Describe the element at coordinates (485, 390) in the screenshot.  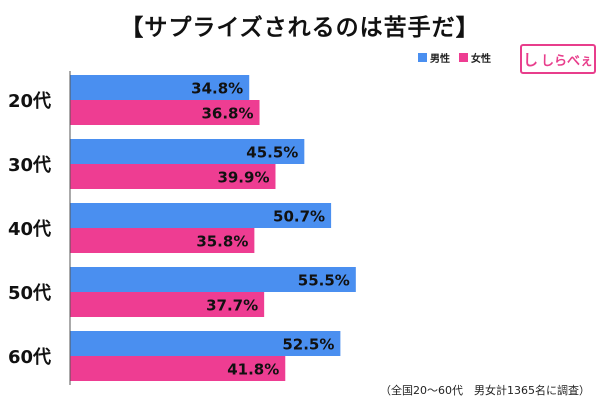
I see `footnote: （全国20～60代 男女計1365名に調査）` at that location.